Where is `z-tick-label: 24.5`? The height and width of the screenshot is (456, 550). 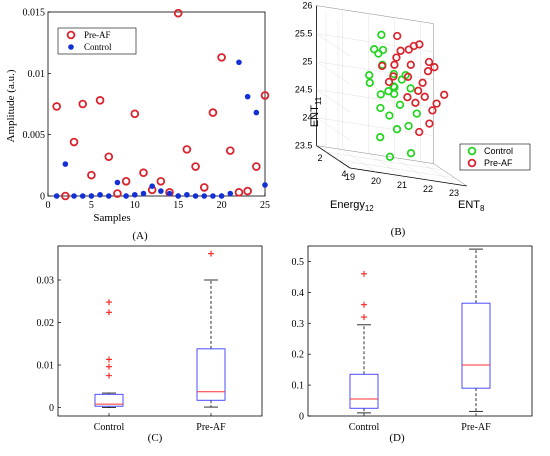
z-tick-label: 24.5 is located at coordinates (304, 90).